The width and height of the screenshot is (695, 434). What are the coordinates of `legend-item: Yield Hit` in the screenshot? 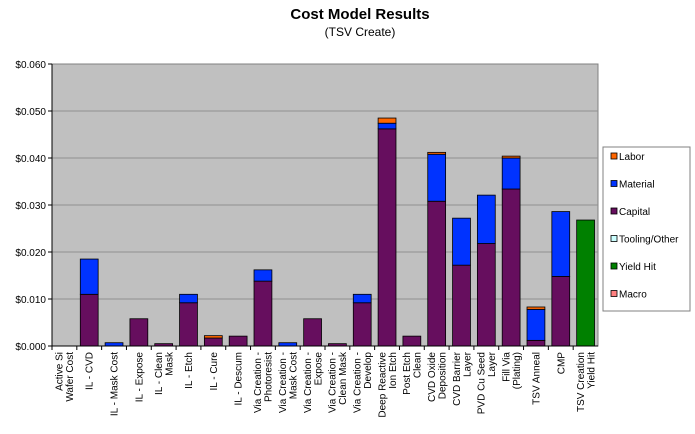 It's located at (633, 267).